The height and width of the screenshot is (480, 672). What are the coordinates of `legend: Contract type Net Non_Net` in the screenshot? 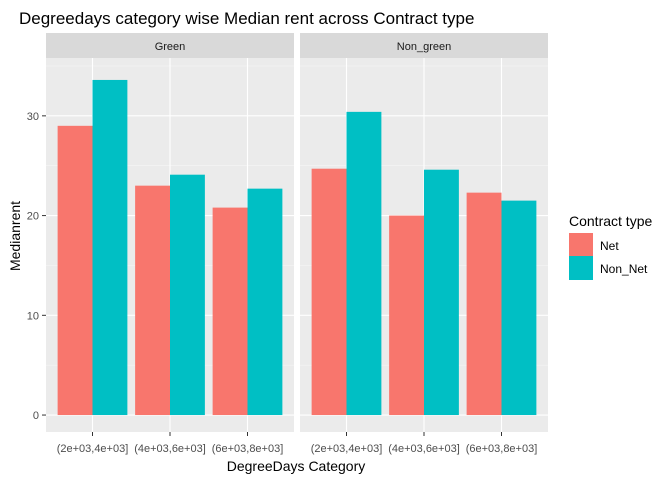 It's located at (610, 246).